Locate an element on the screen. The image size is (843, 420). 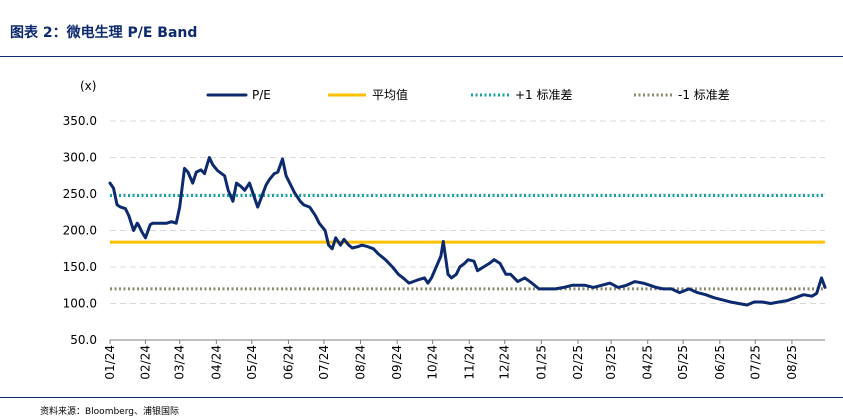
legend-label: -1 标准差 is located at coordinates (704, 95).